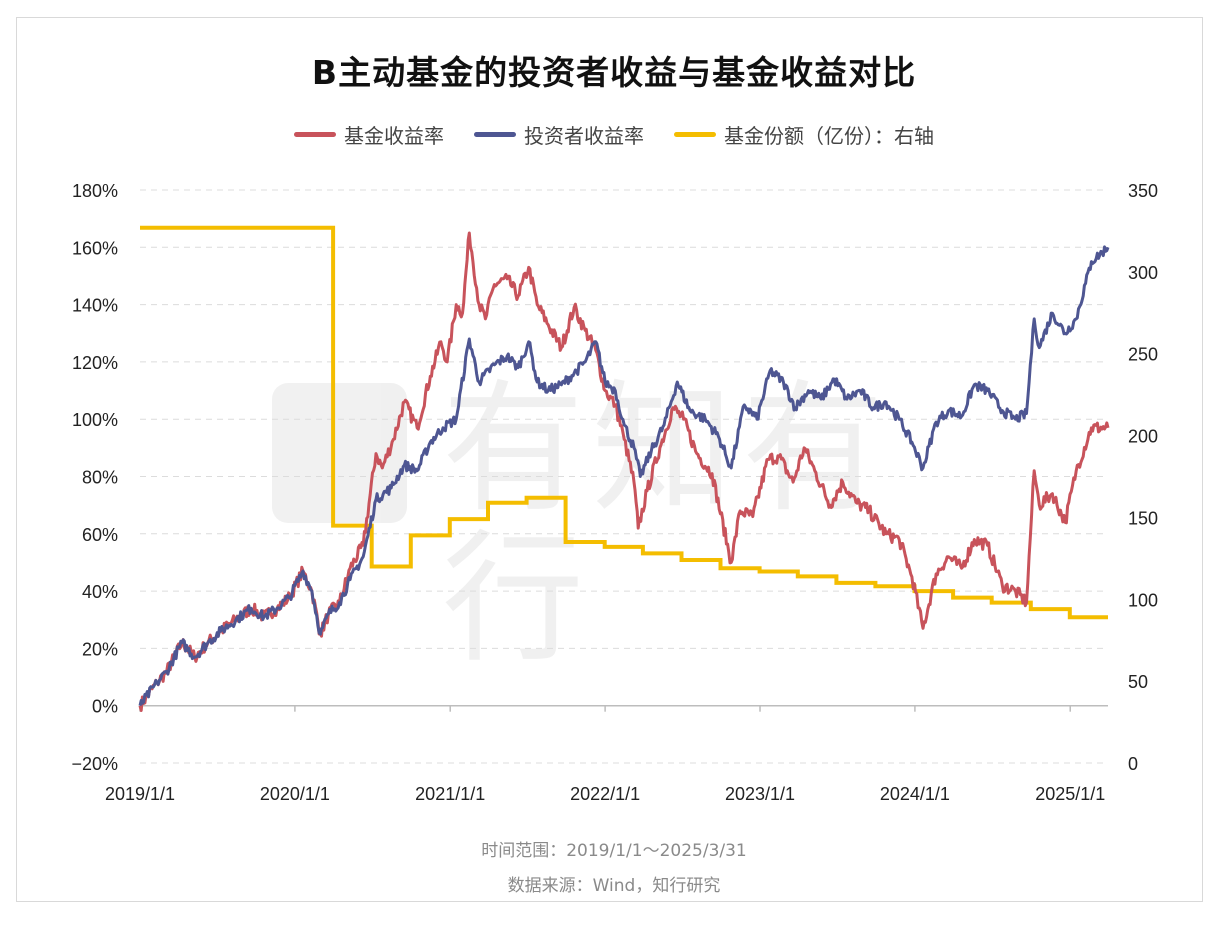  Describe the element at coordinates (667, 524) in the screenshot. I see `watermark-text: 有知有行` at that location.